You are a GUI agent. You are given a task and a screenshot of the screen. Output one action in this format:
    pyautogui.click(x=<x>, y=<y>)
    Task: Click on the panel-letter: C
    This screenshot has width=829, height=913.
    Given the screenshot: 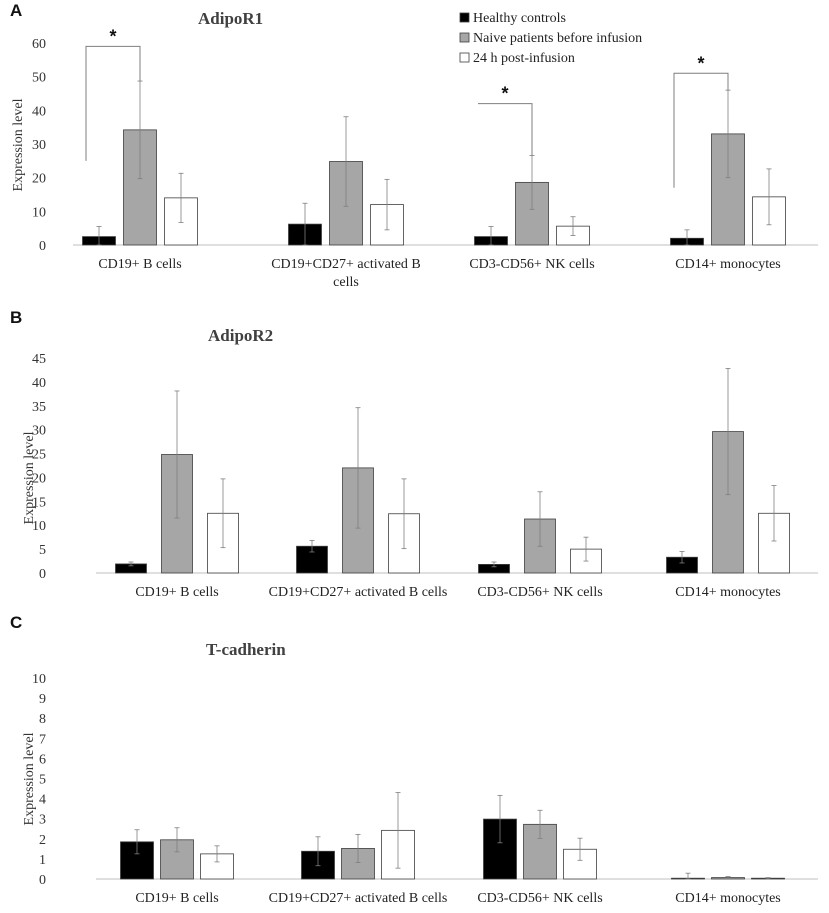 What is the action you would take?
    pyautogui.click(x=16, y=622)
    